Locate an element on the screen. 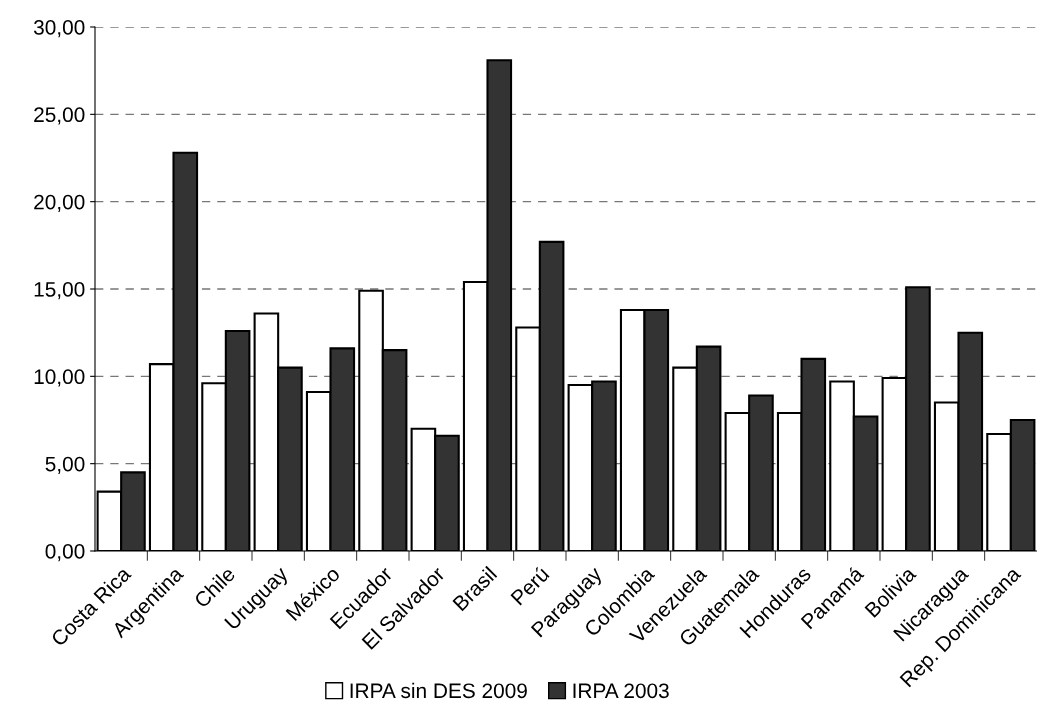 The width and height of the screenshot is (1037, 721). y-tick-label: 20,00 is located at coordinates (59, 203).